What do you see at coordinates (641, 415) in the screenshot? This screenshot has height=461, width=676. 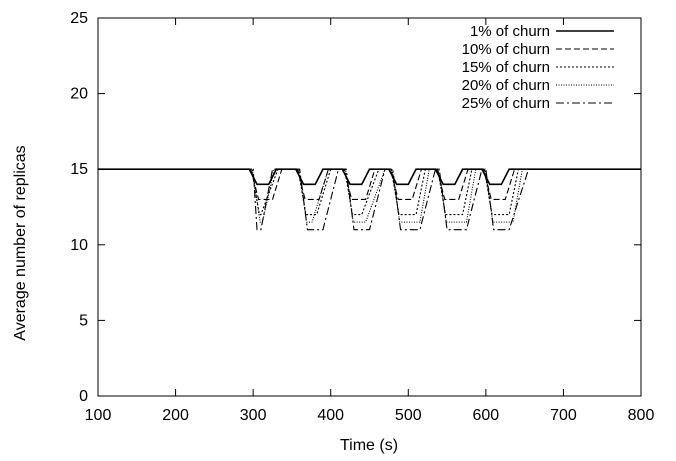 I see `x-tick-label: 800` at bounding box center [641, 415].